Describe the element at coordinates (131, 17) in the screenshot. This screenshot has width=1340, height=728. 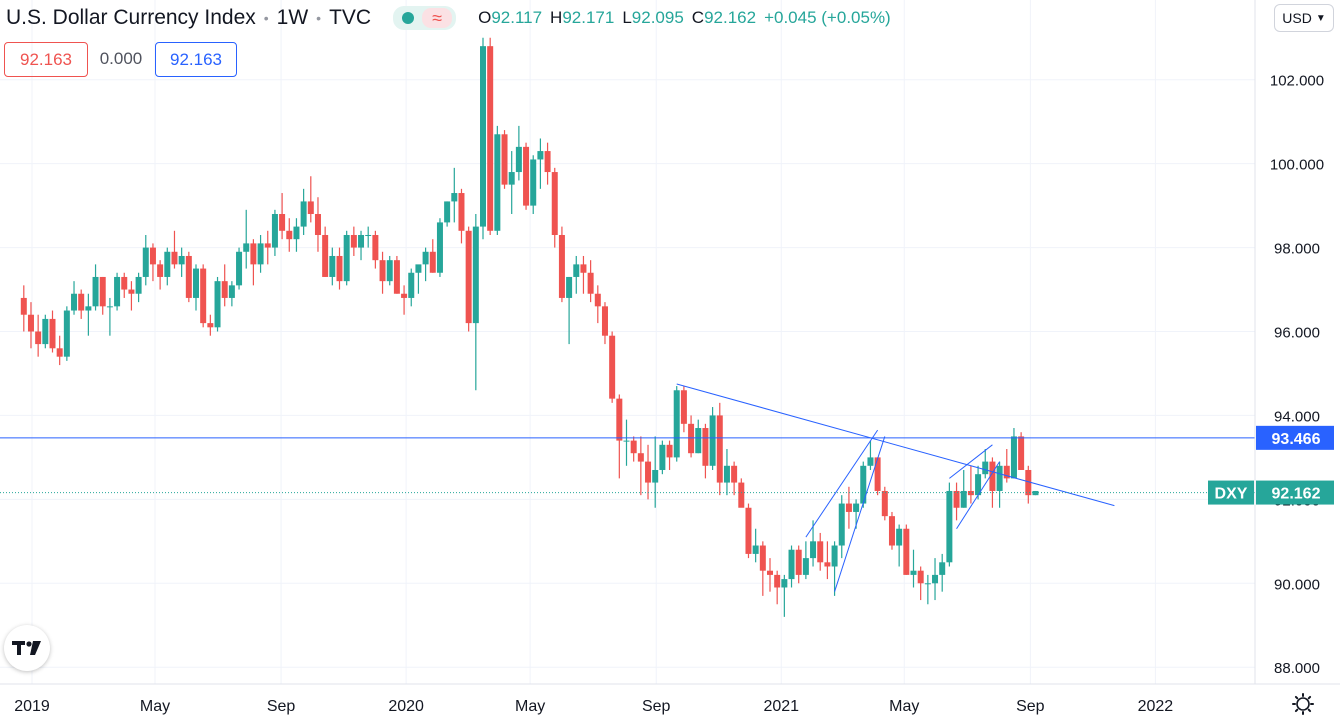
I see `symbol-title: U.S. Dollar Currency Index` at that location.